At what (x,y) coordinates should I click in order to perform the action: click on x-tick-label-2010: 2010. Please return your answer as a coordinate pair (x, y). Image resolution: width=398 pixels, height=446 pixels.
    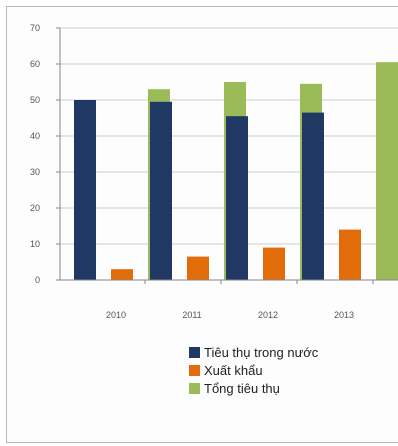
    Looking at the image, I should click on (116, 315).